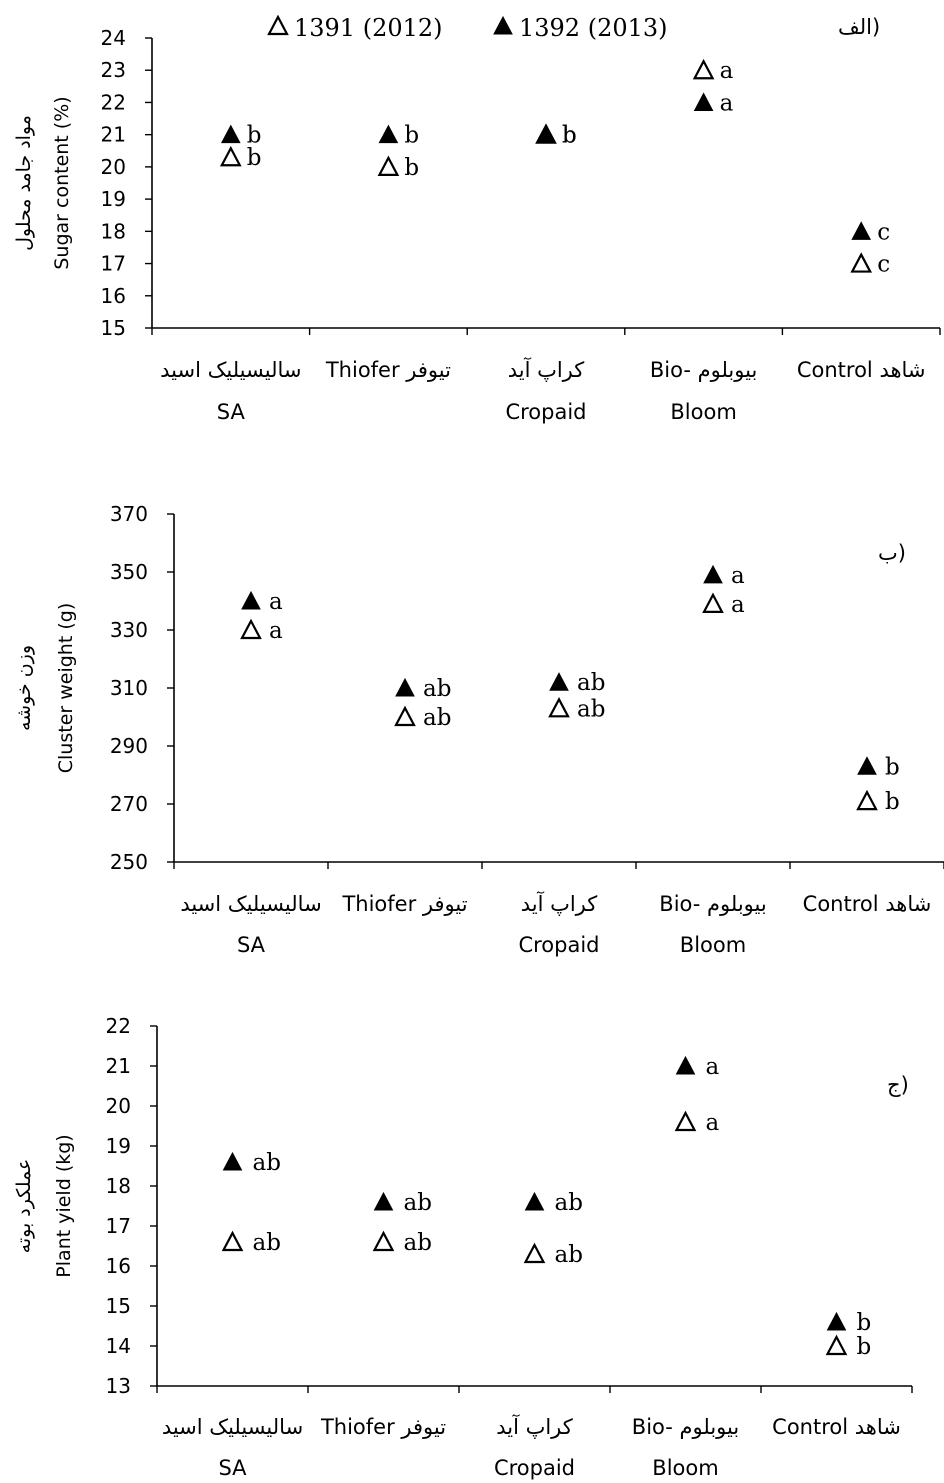 Image resolution: width=944 pixels, height=1483 pixels. What do you see at coordinates (129, 862) in the screenshot?
I see `y-tick-label: 250` at bounding box center [129, 862].